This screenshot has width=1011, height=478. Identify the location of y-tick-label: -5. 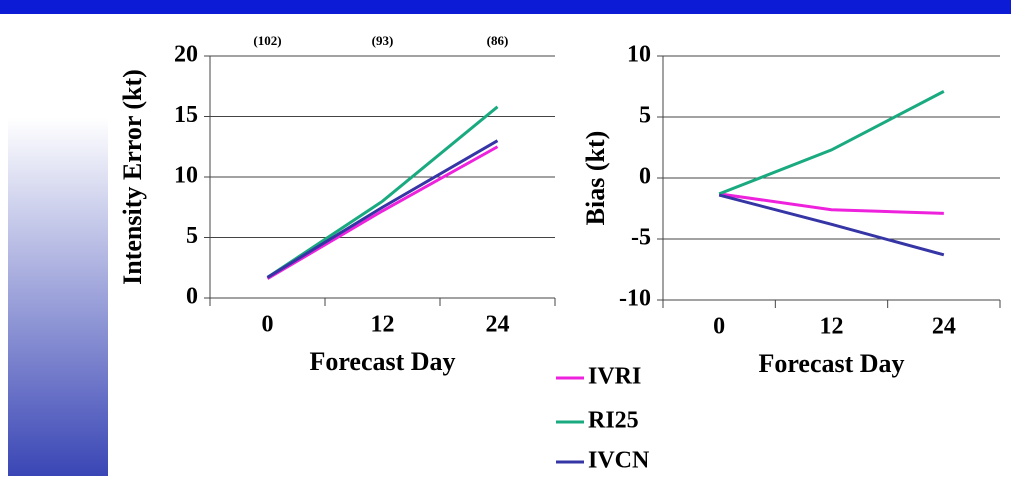
(641, 238).